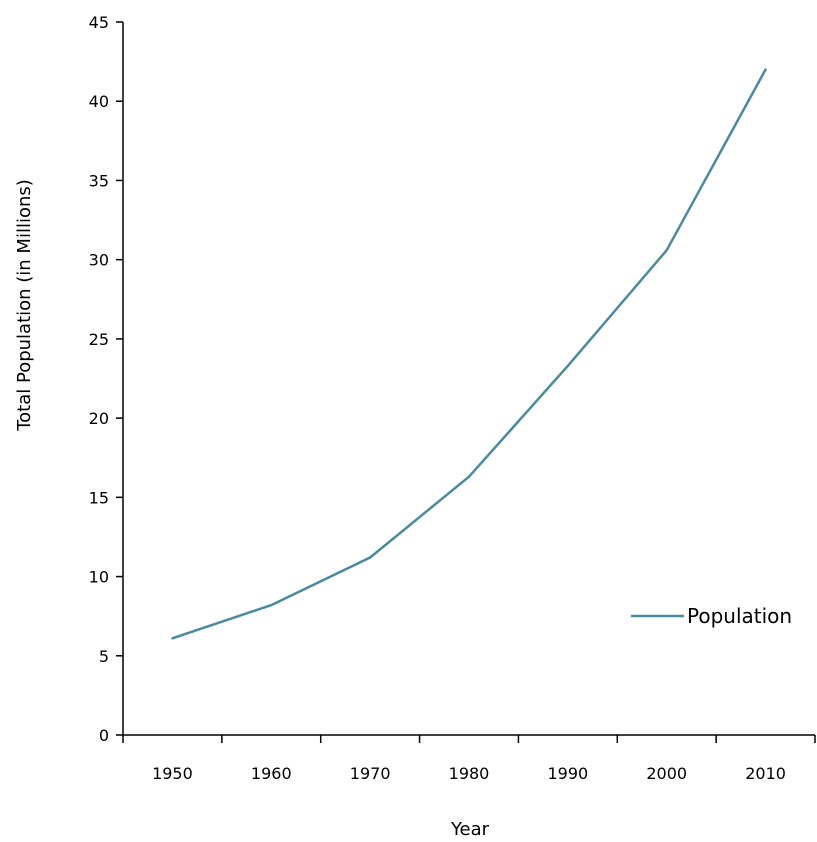 The width and height of the screenshot is (817, 842). Describe the element at coordinates (470, 829) in the screenshot. I see `x-axis-title: Year` at that location.